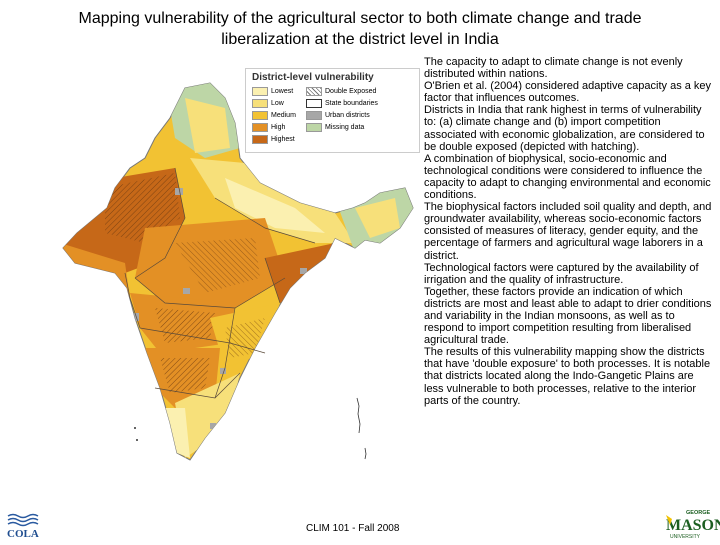 The image size is (720, 545). What do you see at coordinates (338, 115) in the screenshot?
I see `legend-item-urban-districts: Urban districts` at bounding box center [338, 115].